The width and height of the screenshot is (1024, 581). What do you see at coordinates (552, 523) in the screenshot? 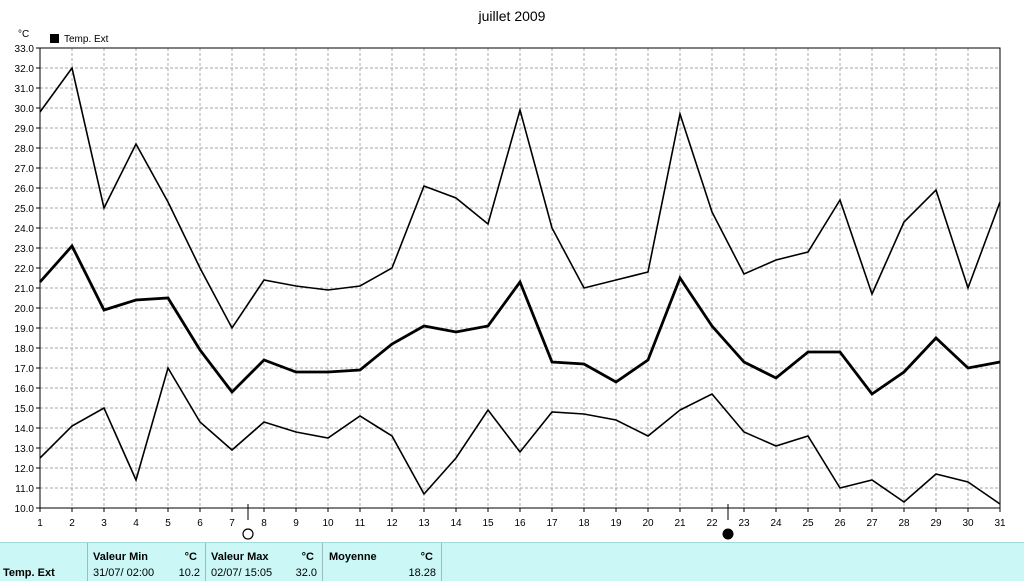
I see `x-tick-label: 17` at bounding box center [552, 523].